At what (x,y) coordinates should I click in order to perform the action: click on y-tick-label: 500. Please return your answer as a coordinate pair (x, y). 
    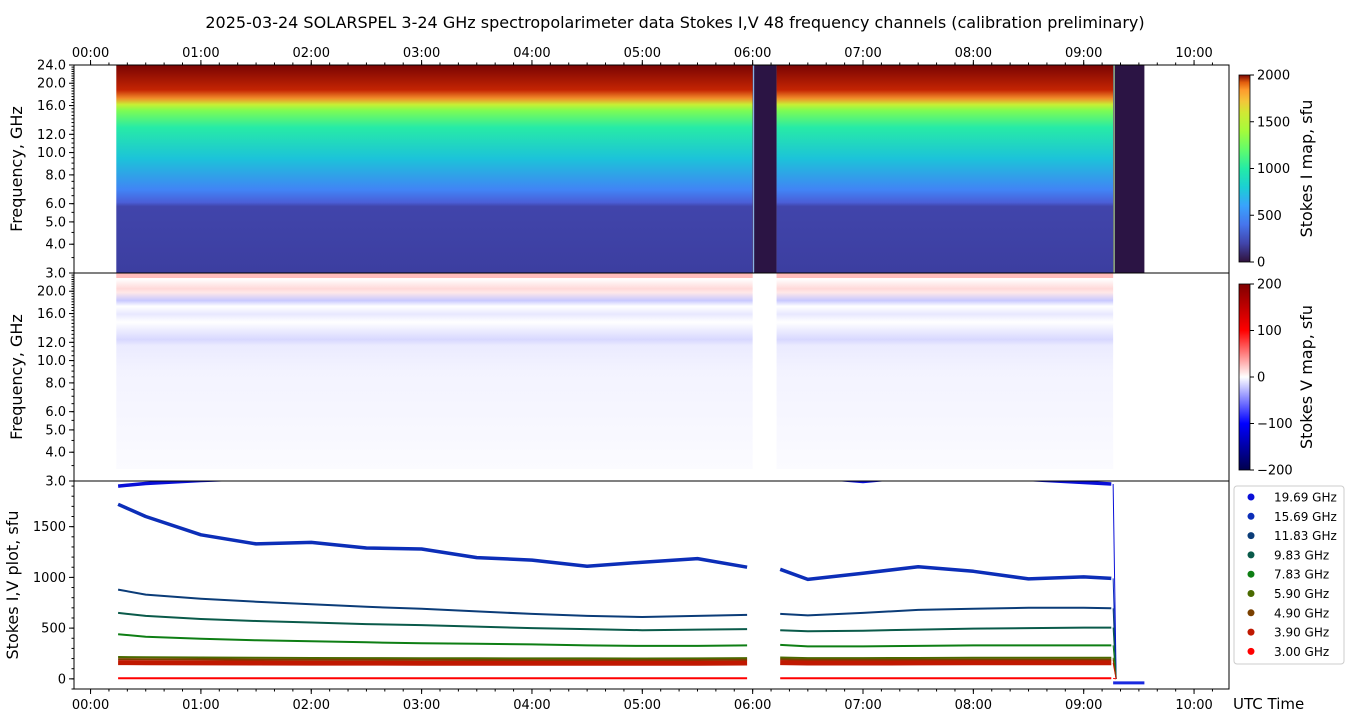
    Looking at the image, I should click on (53, 629).